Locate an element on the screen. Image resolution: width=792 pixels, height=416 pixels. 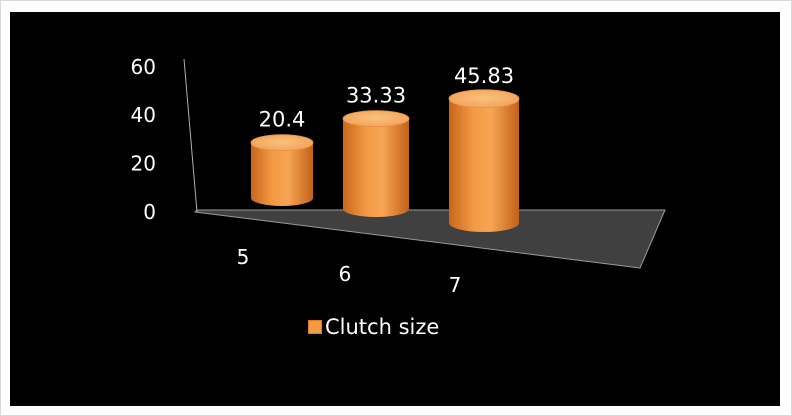
y-tick-label: 0 is located at coordinates (149, 212).